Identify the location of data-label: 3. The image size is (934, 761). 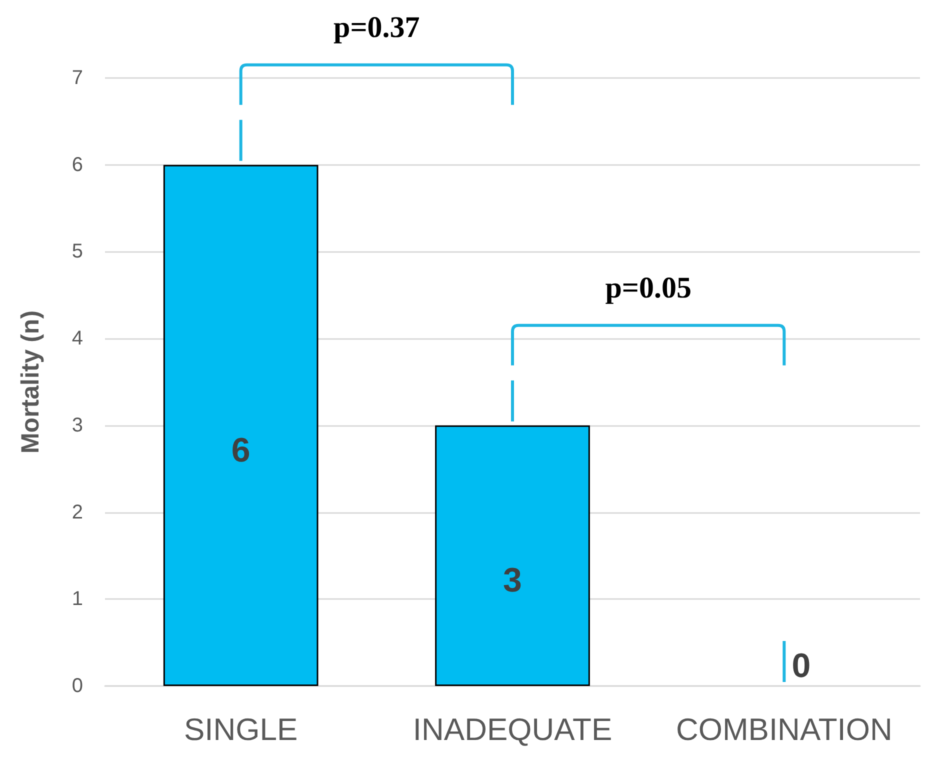
(512, 581).